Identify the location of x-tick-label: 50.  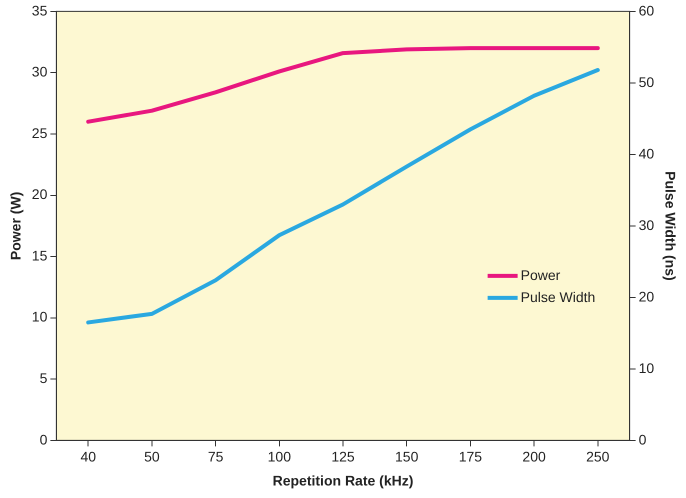
(152, 456).